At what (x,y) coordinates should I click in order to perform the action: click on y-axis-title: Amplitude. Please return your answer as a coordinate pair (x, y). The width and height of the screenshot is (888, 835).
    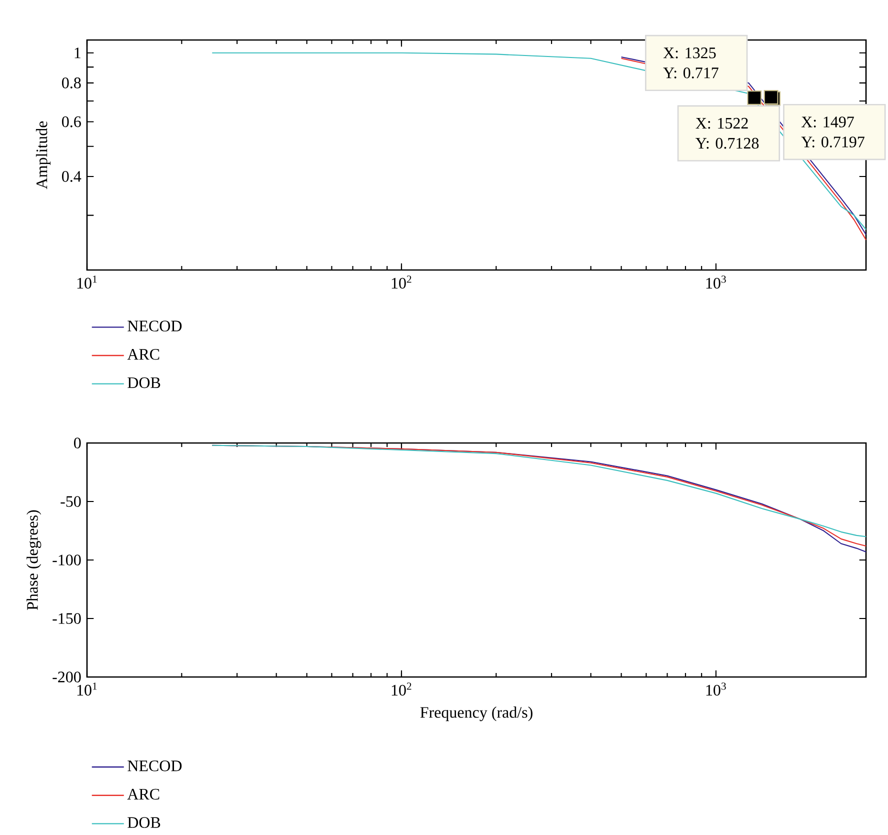
    Looking at the image, I should click on (43, 155).